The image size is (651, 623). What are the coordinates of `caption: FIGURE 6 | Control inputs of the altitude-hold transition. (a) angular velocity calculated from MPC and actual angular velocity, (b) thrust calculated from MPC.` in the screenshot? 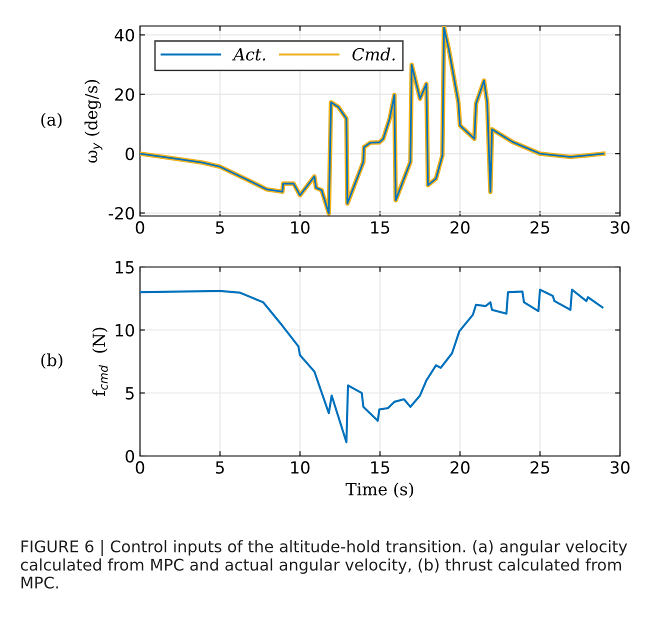 It's located at (324, 564).